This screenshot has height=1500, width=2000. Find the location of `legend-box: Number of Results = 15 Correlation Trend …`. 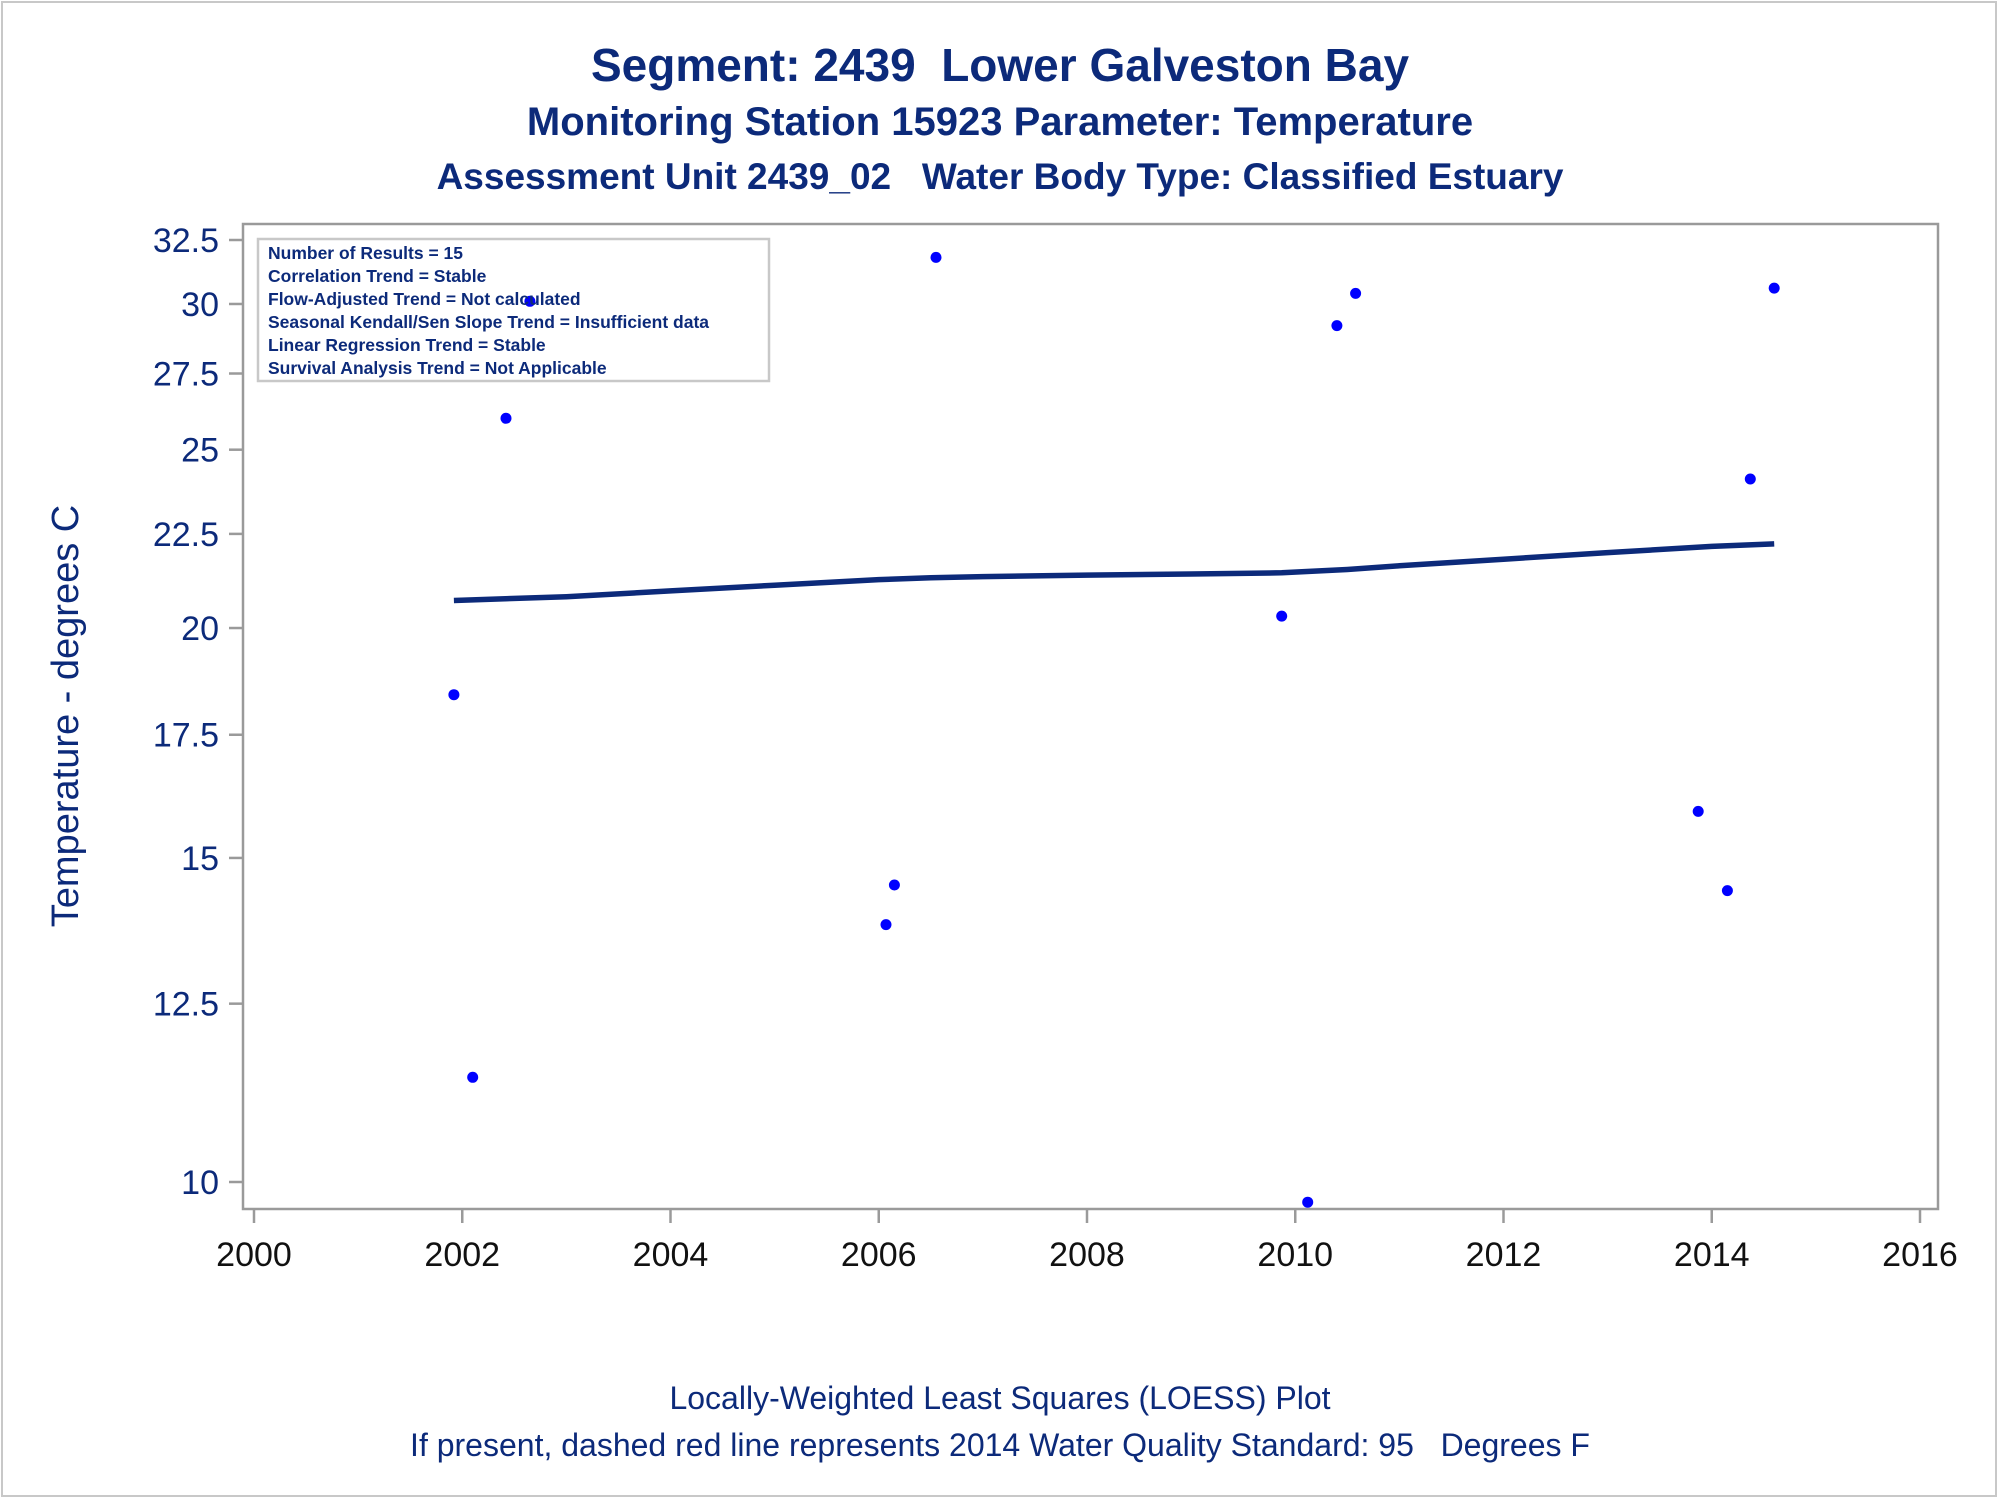

legend-box: Number of Results = 15 Correlation Trend … is located at coordinates (513, 310).